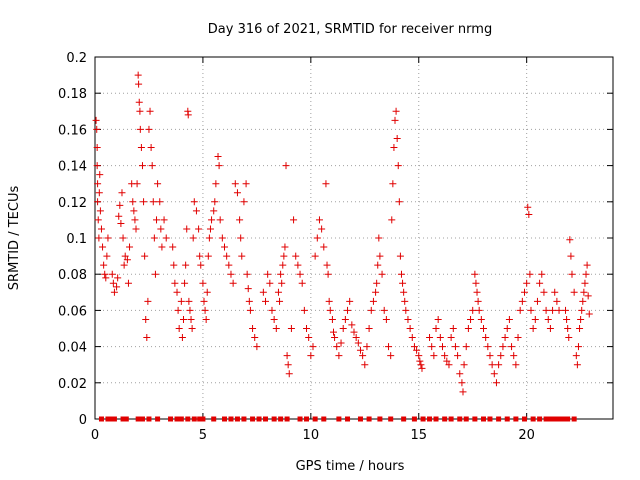  Describe the element at coordinates (526, 435) in the screenshot. I see `x-tick-label: 20` at that location.